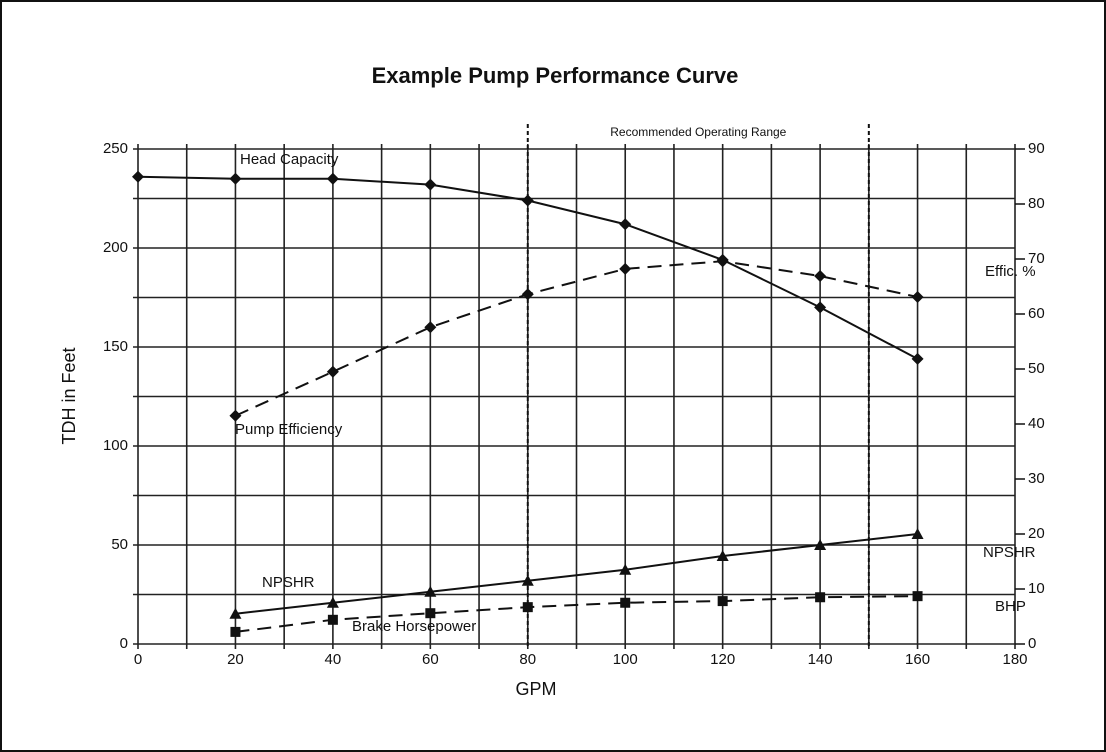 This screenshot has height=752, width=1106. What do you see at coordinates (1010, 271) in the screenshot?
I see `annotation: Effic. %` at bounding box center [1010, 271].